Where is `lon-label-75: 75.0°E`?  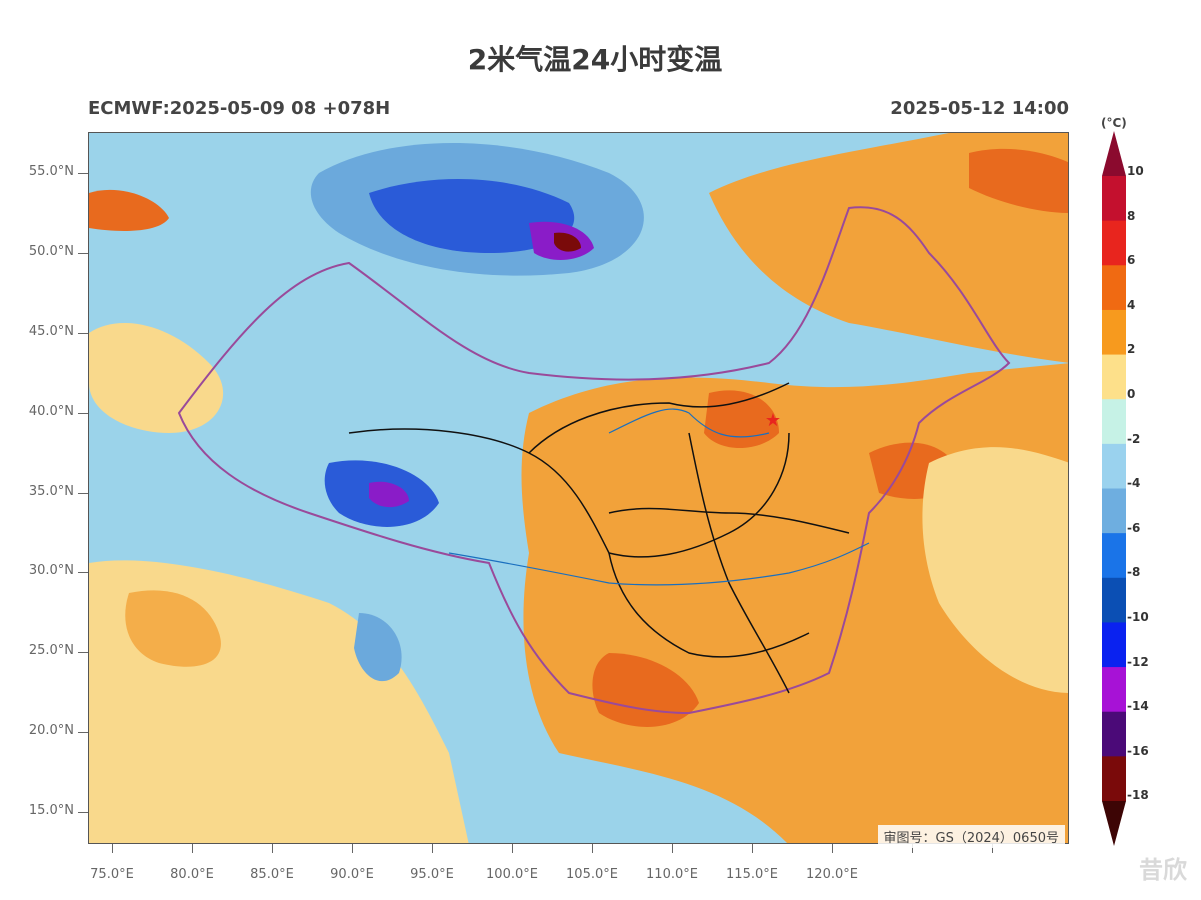
lon-label-75: 75.0°E is located at coordinates (112, 874).